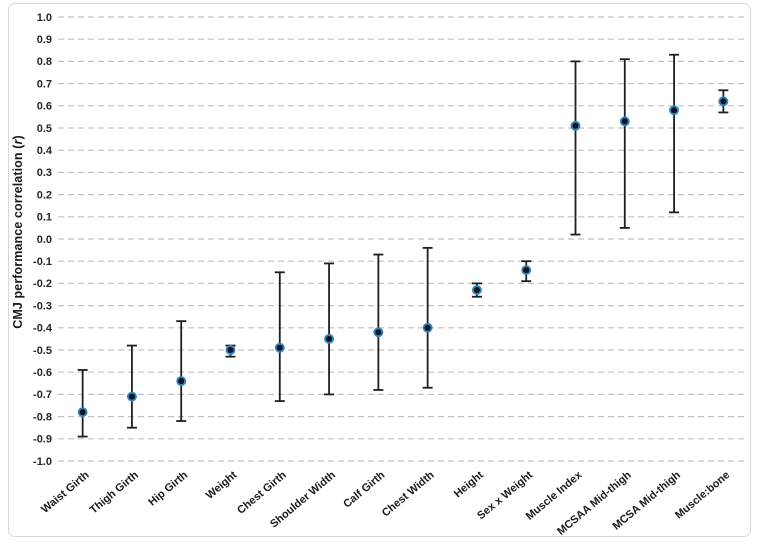  What do you see at coordinates (44, 129) in the screenshot?
I see `y-tick-label: 0.5` at bounding box center [44, 129].